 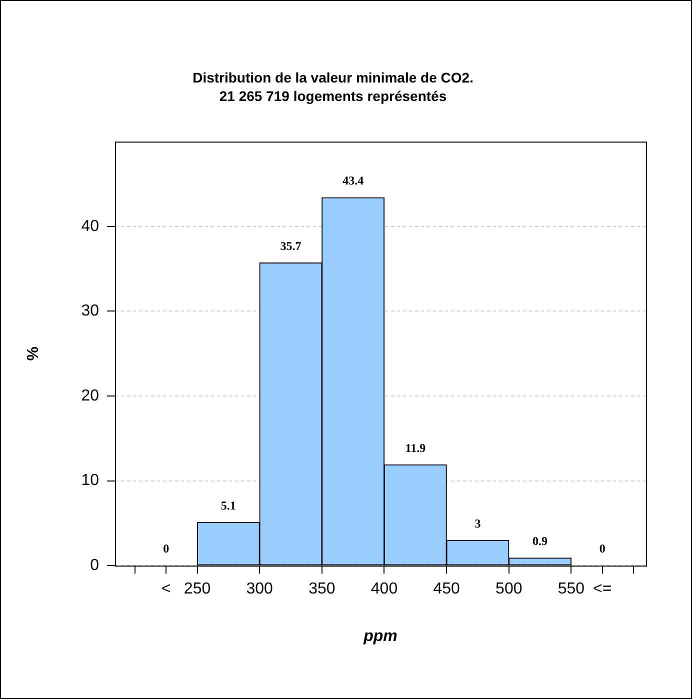 What do you see at coordinates (33, 353) in the screenshot?
I see `y-axis-title: %` at bounding box center [33, 353].